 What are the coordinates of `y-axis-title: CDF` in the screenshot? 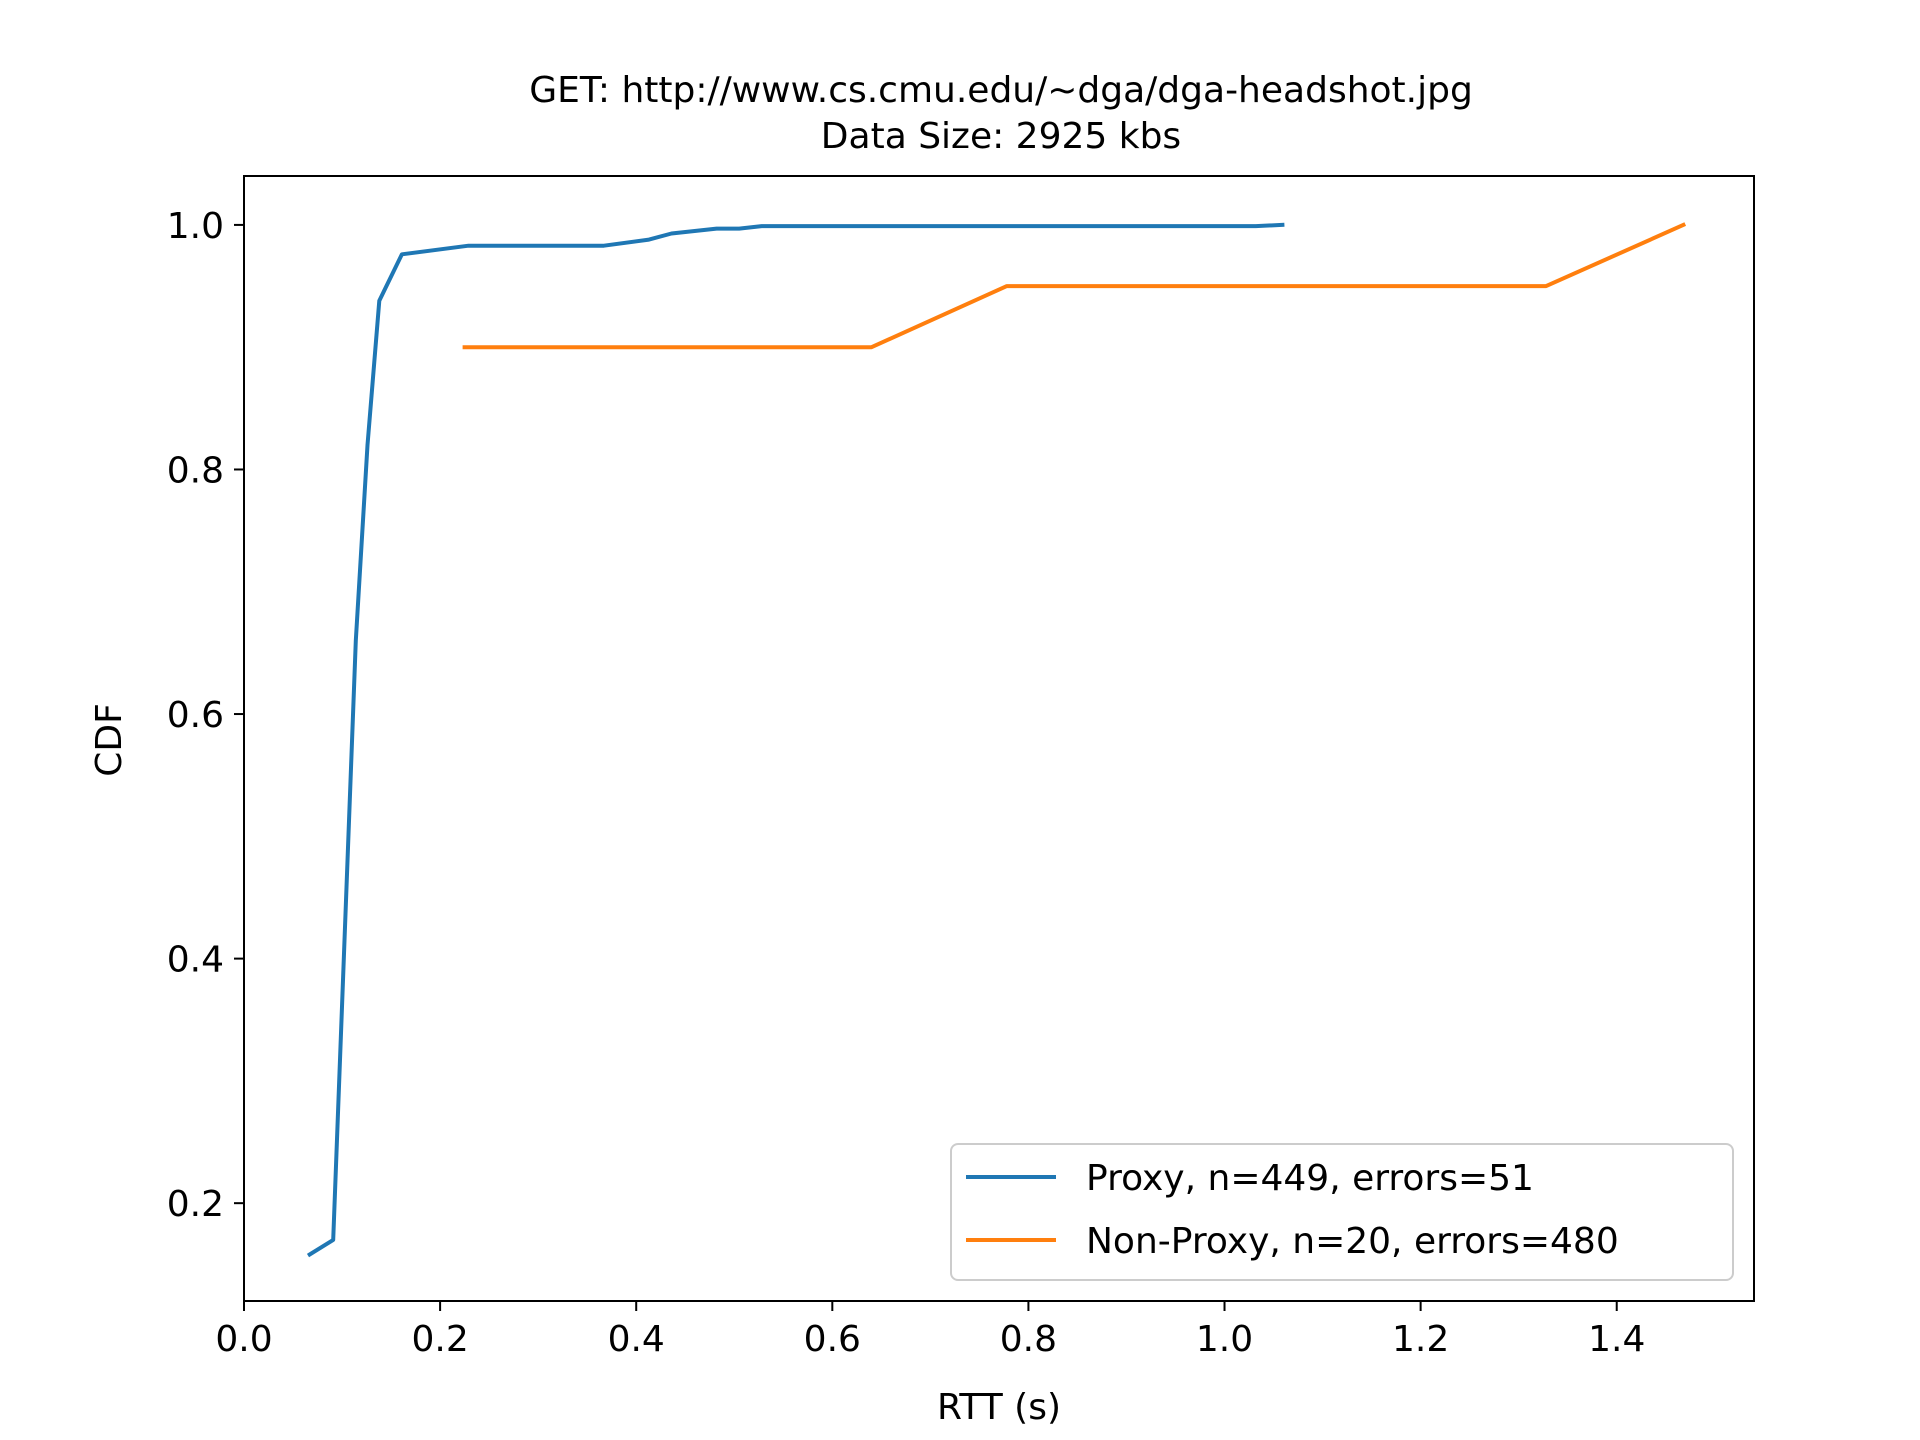 It's located at (109, 740).